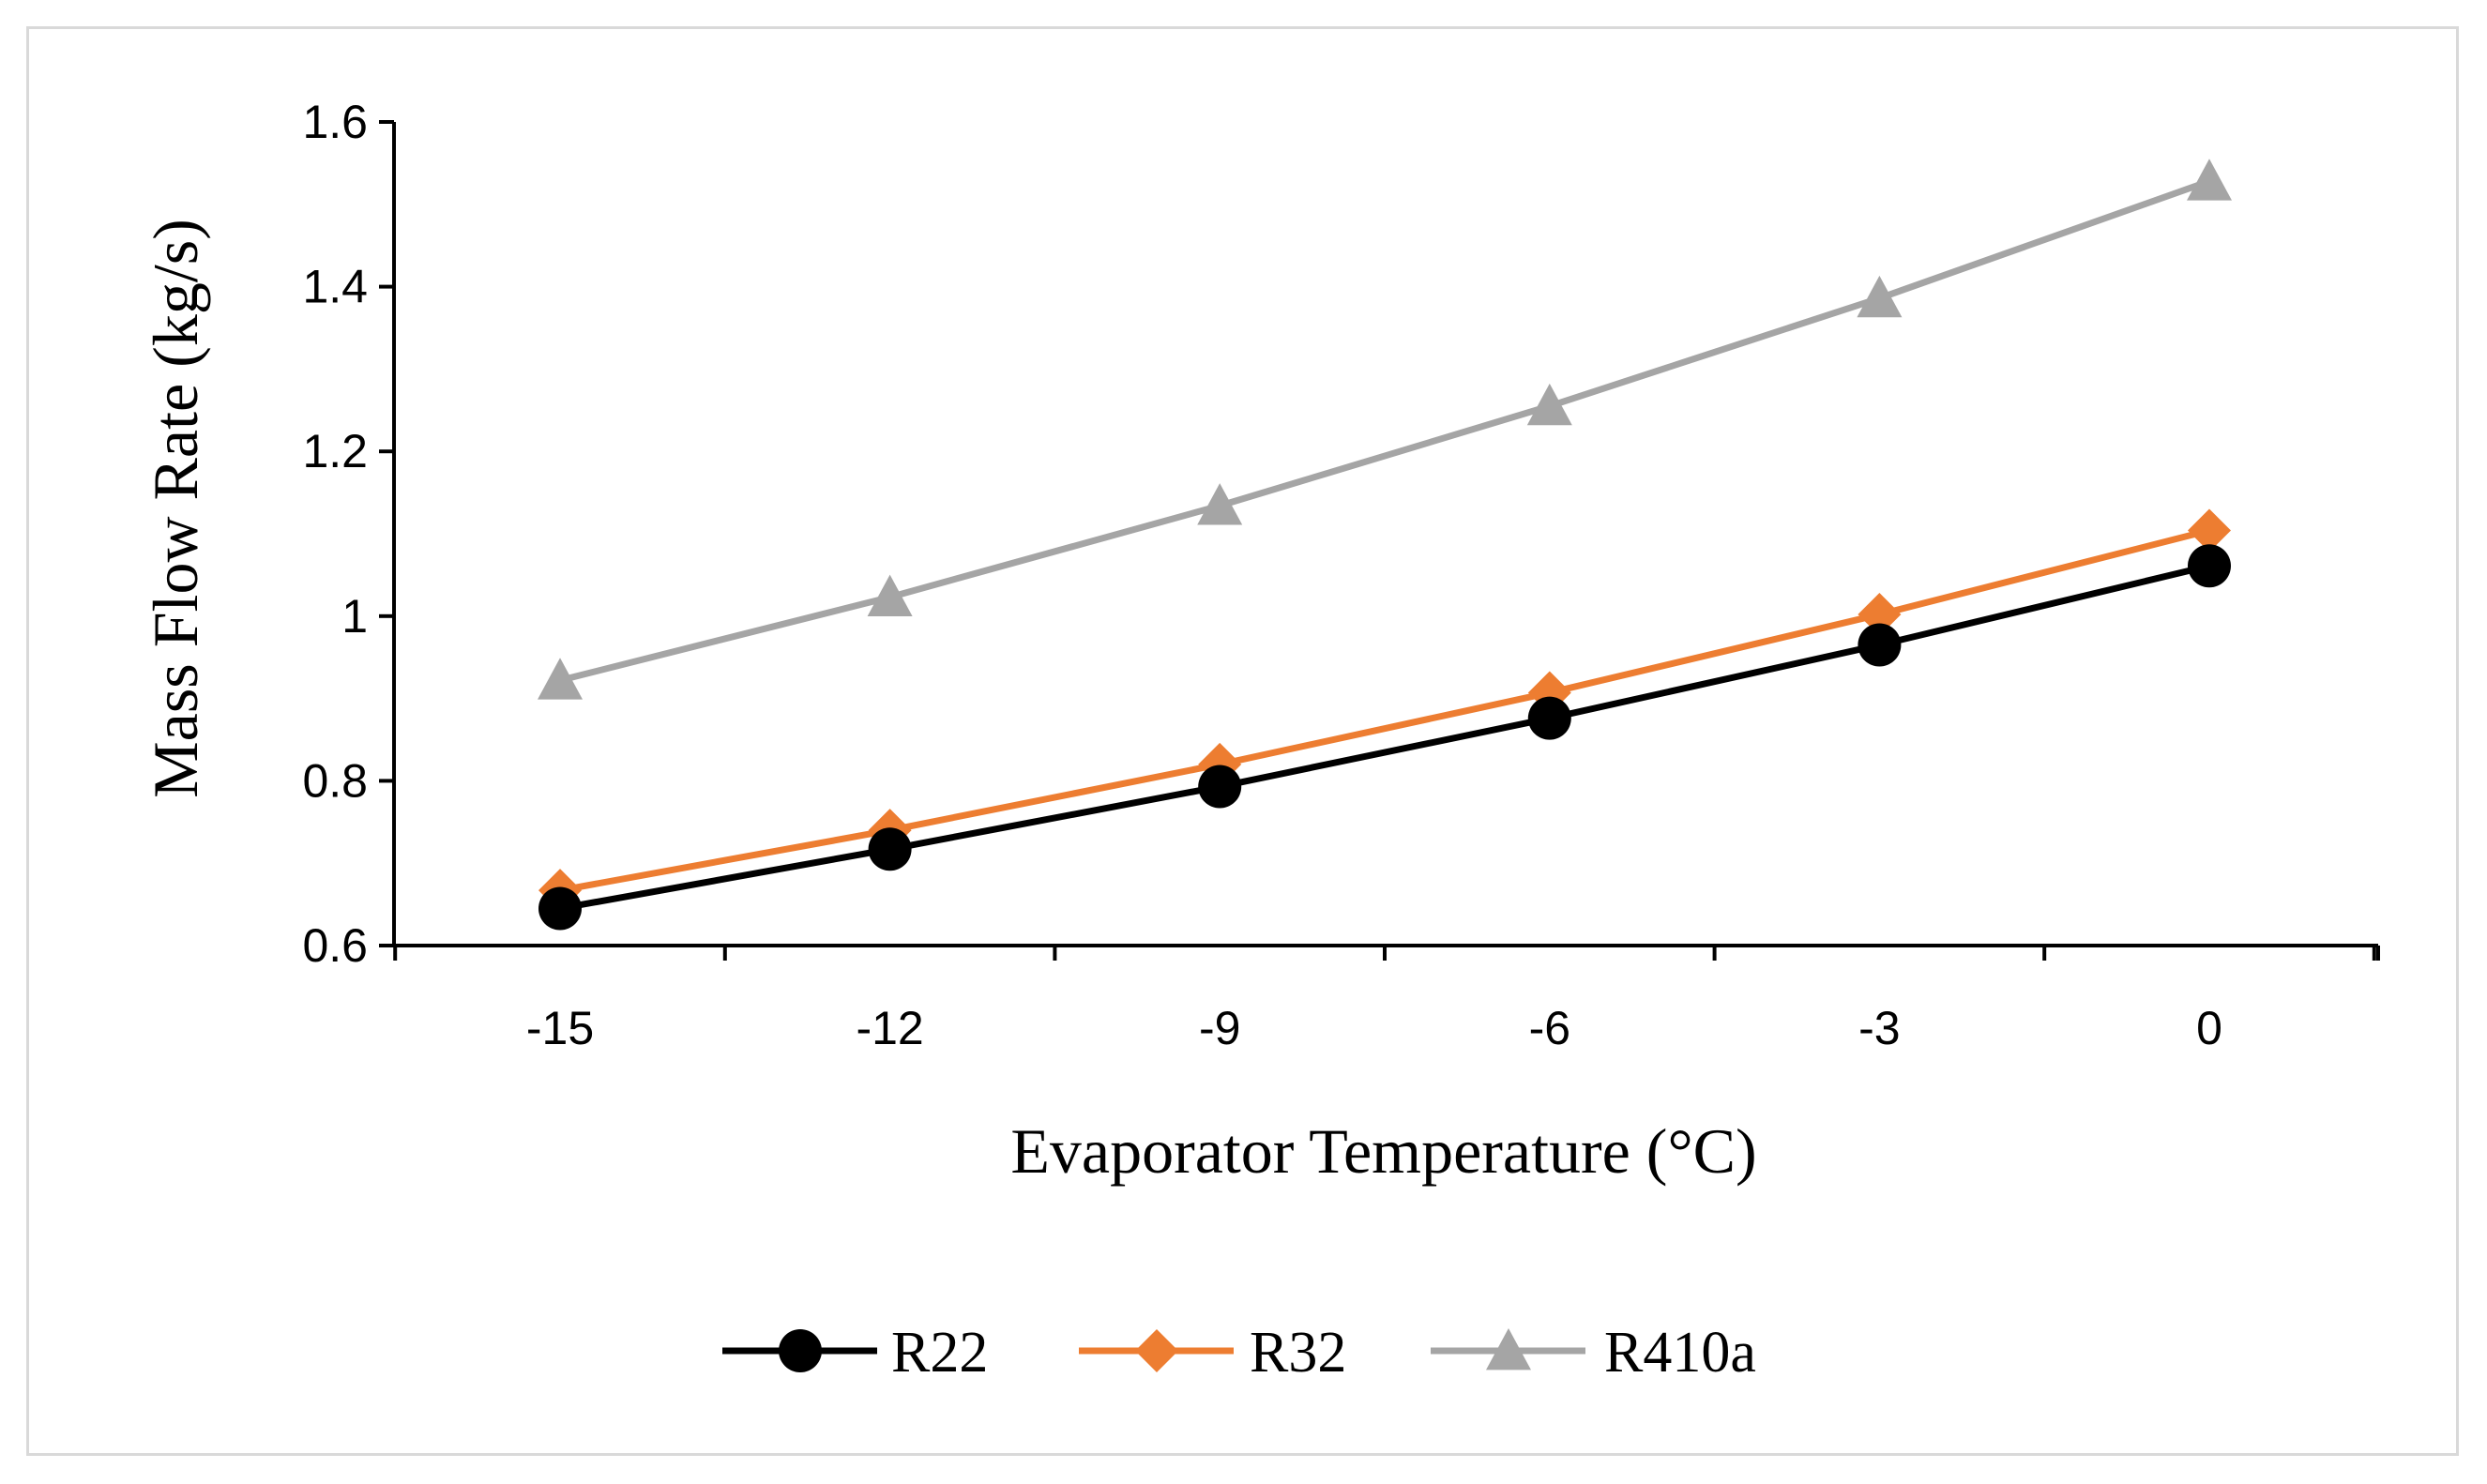 The height and width of the screenshot is (1484, 2487). I want to click on legend-item-r410a: R410a, so click(1593, 1353).